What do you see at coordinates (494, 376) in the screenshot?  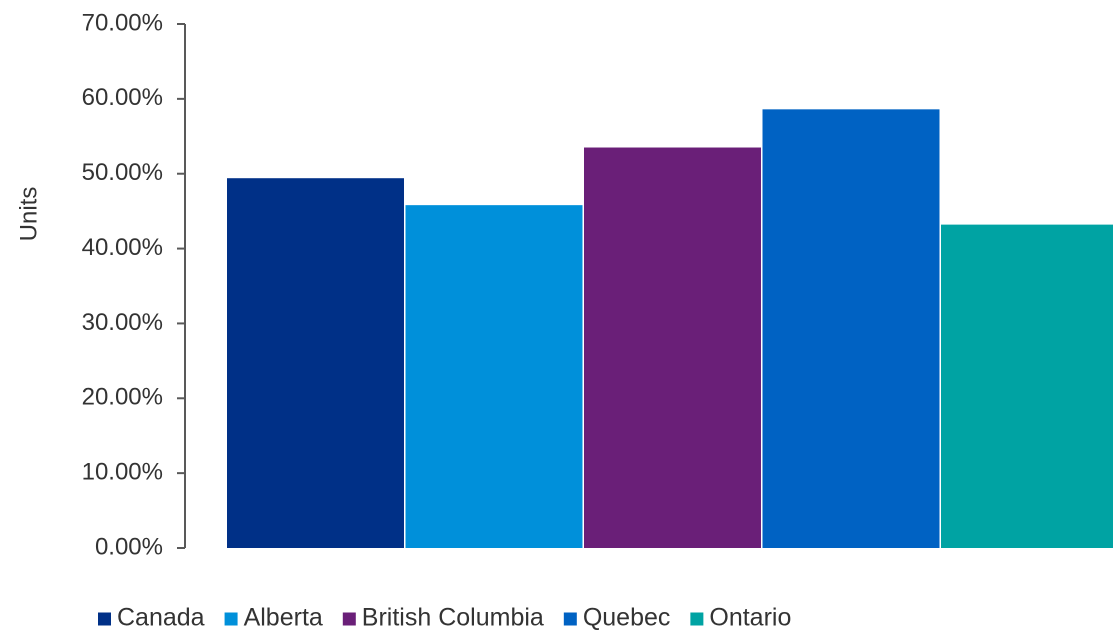 I see `bar-alberta` at bounding box center [494, 376].